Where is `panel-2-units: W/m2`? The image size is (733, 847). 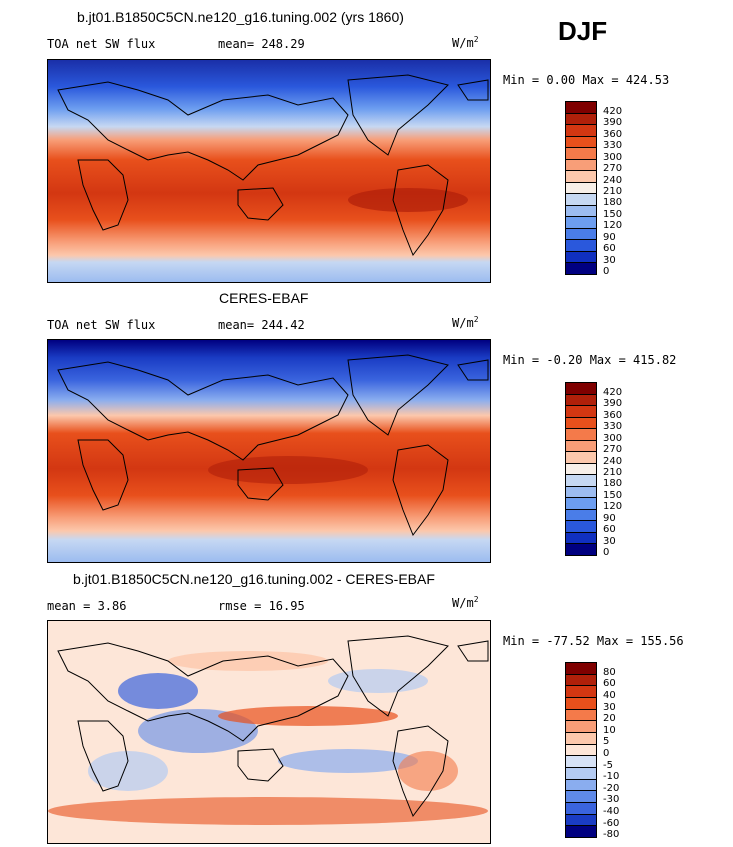 panel-2-units: W/m2 is located at coordinates (465, 322).